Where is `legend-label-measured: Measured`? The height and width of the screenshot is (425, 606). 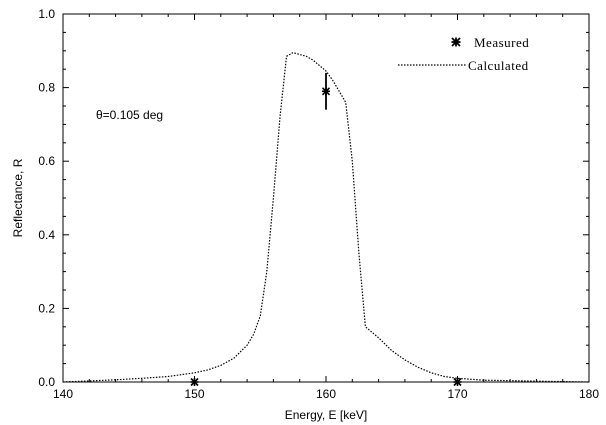 legend-label-measured: Measured is located at coordinates (501, 42).